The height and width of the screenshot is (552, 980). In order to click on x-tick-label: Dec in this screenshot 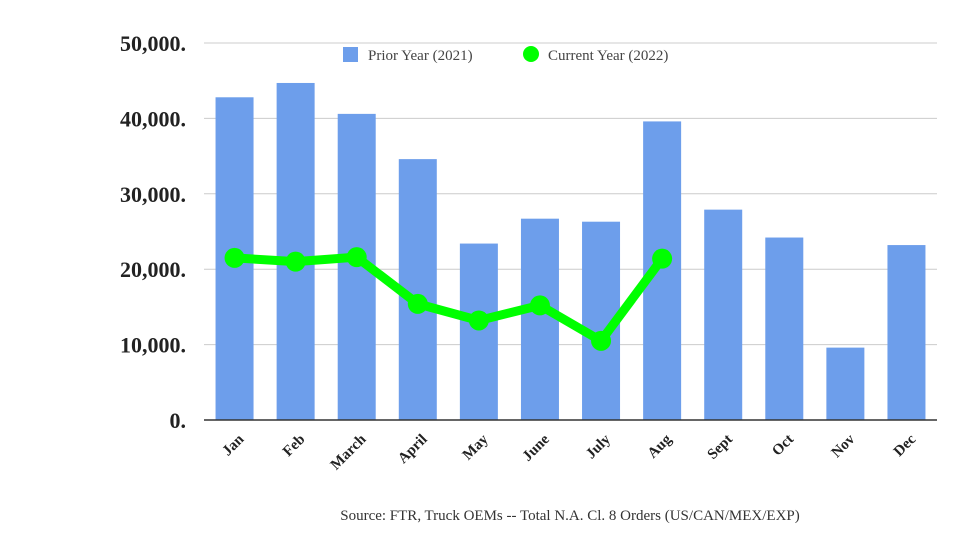, I will do `click(905, 445)`.